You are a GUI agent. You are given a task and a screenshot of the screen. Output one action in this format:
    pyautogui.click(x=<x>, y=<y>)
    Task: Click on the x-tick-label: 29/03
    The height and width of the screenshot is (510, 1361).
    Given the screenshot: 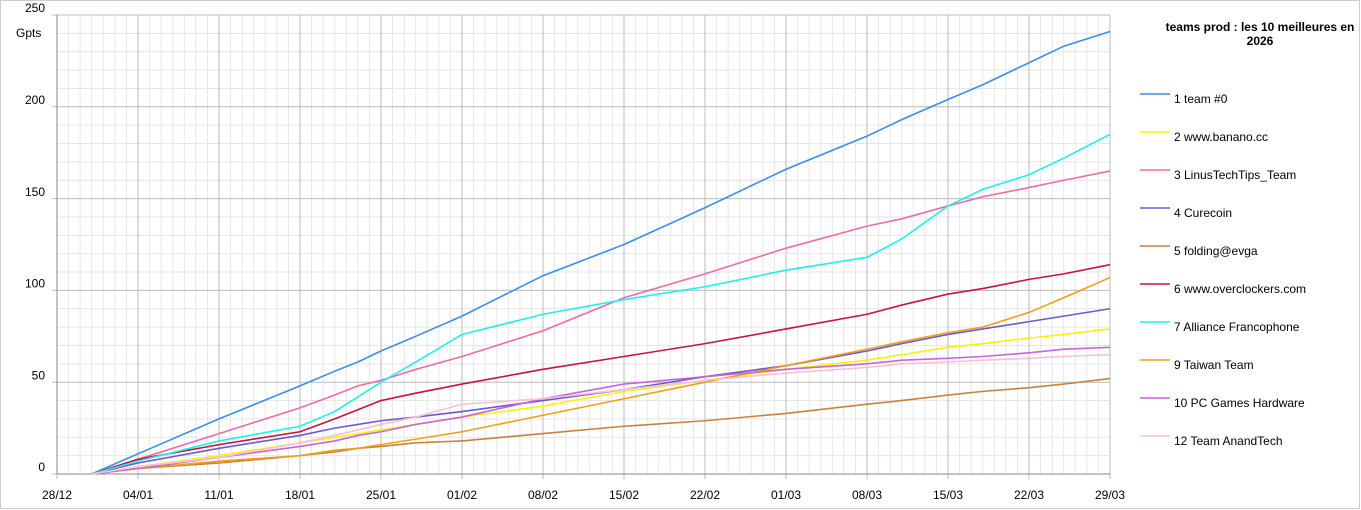 What is the action you would take?
    pyautogui.click(x=1110, y=495)
    